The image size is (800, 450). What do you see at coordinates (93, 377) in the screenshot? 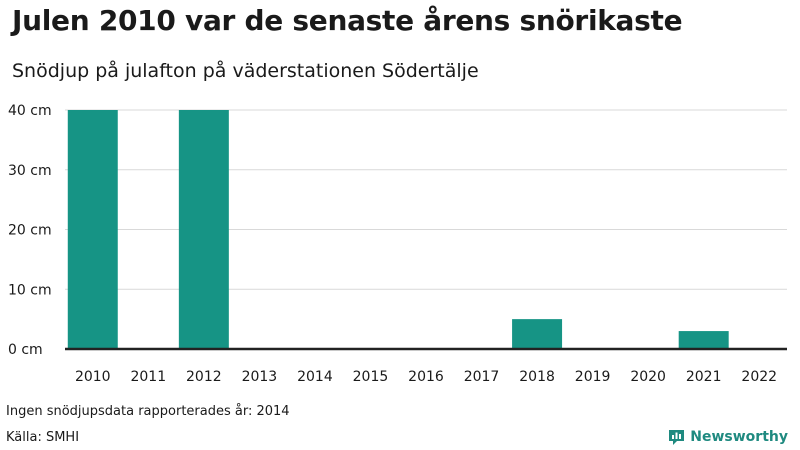
I see `x-tick-label: 2010` at bounding box center [93, 377].